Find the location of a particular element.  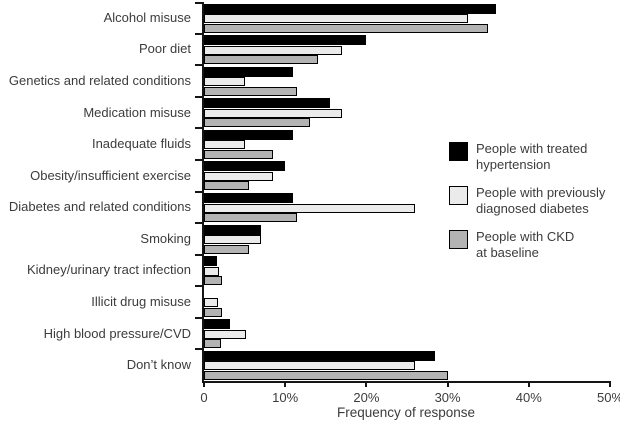

legend-label: People with CKD at baseline is located at coordinates (525, 244).